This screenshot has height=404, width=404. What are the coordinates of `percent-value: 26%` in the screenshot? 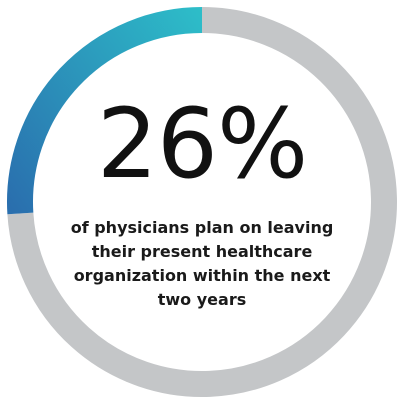 It's located at (202, 144).